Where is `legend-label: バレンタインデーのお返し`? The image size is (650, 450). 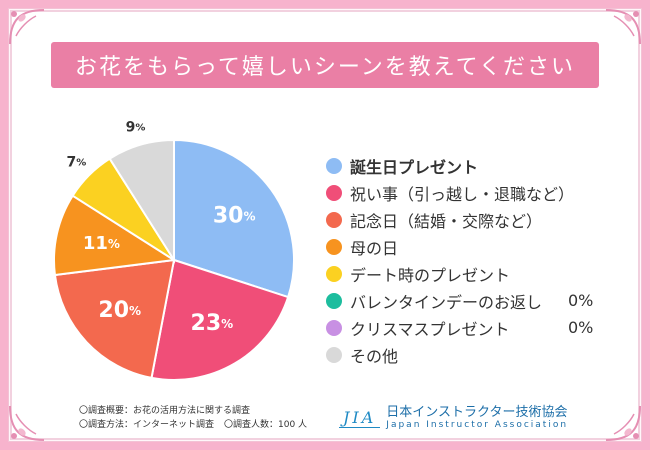
legend-label: バレンタインデーのお返し is located at coordinates (446, 302).